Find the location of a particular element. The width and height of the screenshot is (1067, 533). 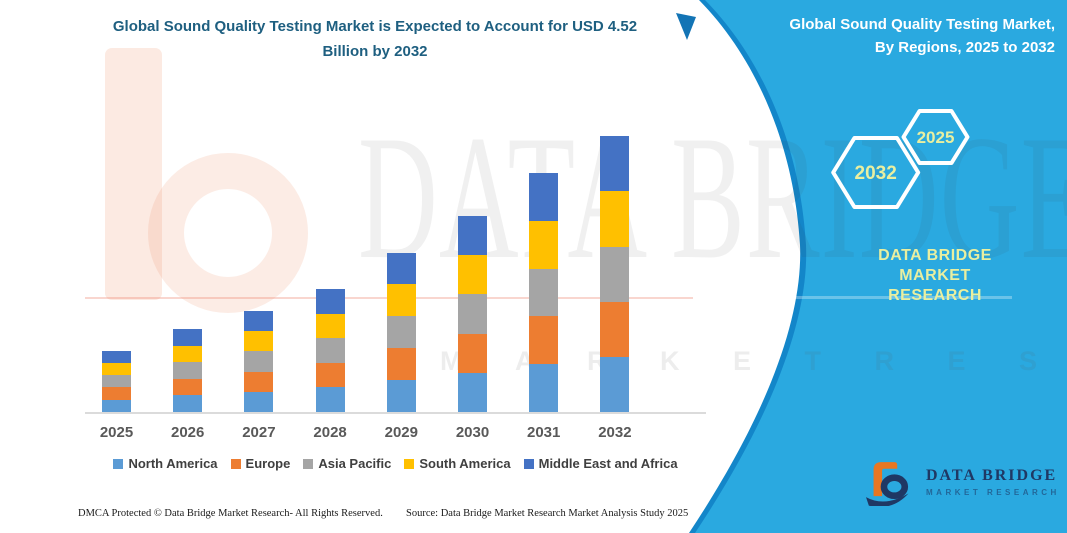

x-axis-line is located at coordinates (395, 413).